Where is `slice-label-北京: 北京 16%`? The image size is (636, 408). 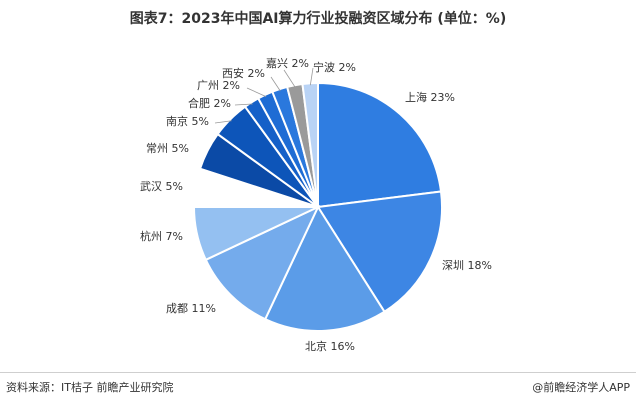
slice-label-北京: 北京 16% is located at coordinates (330, 346).